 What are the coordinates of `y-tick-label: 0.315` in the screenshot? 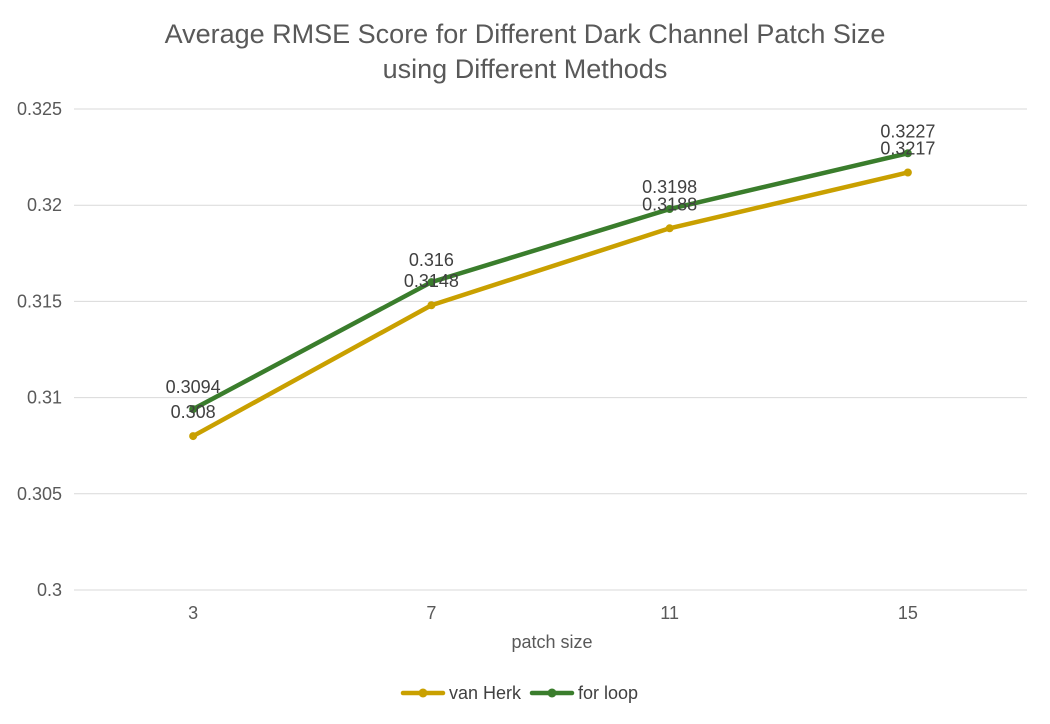 It's located at (39, 301).